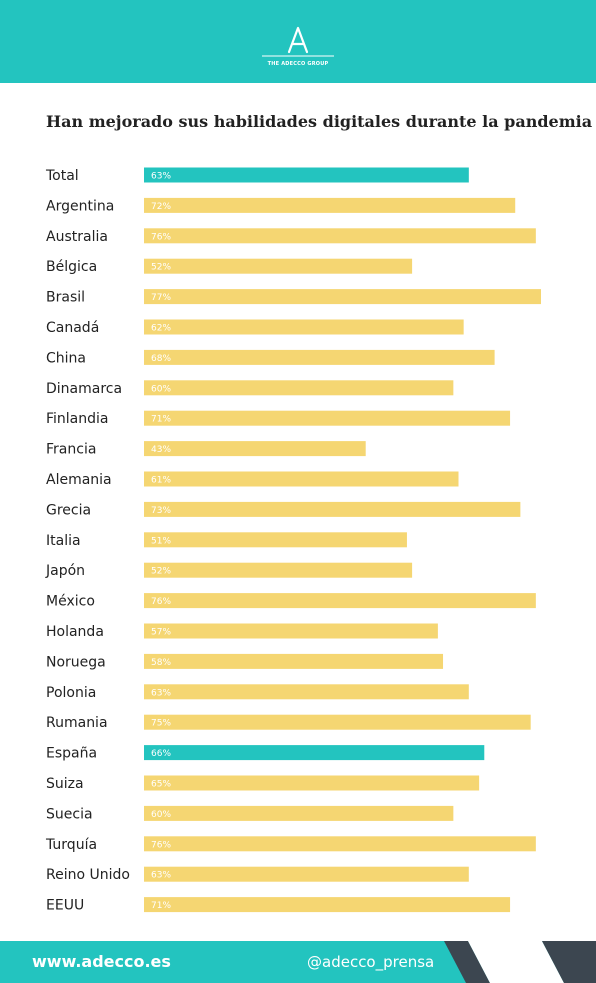 Image resolution: width=596 pixels, height=983 pixels. I want to click on category-label: Brasil, so click(65, 298).